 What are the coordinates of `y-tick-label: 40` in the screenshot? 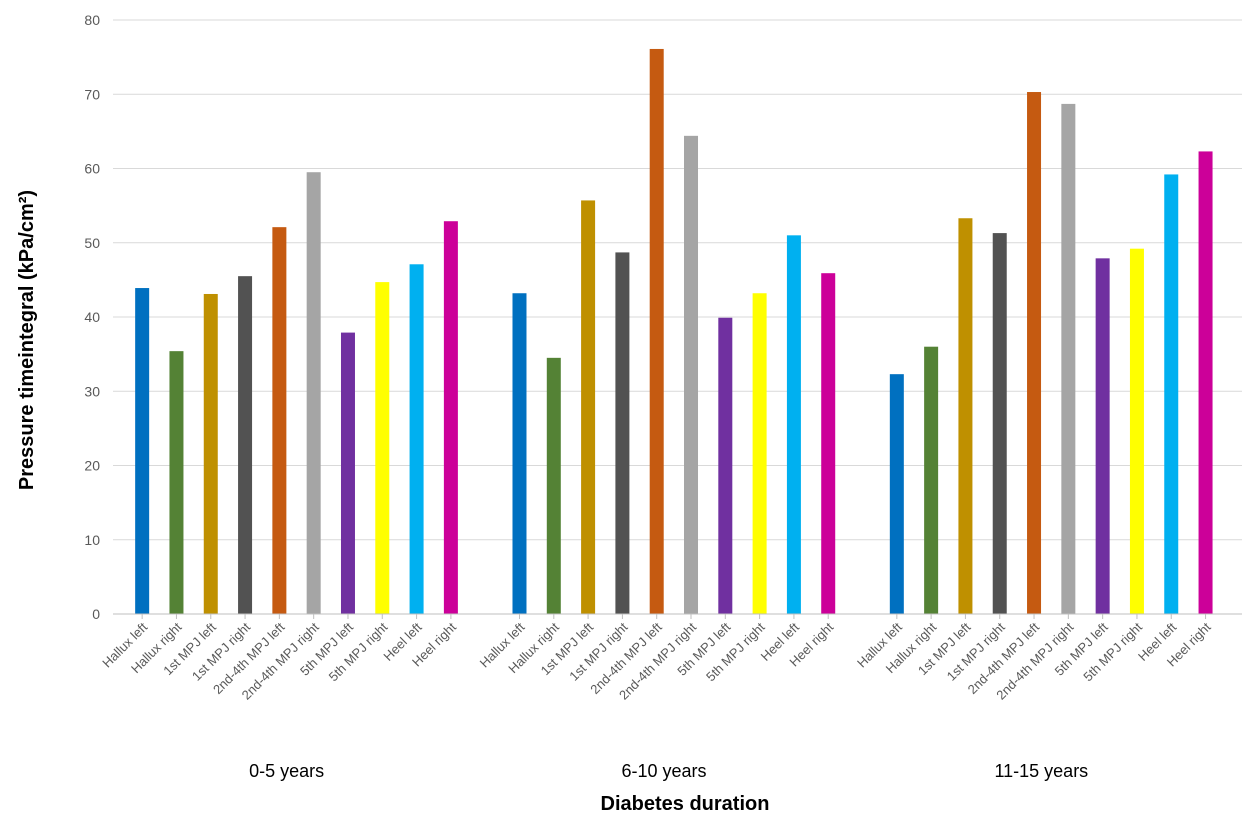 It's located at (92, 317).